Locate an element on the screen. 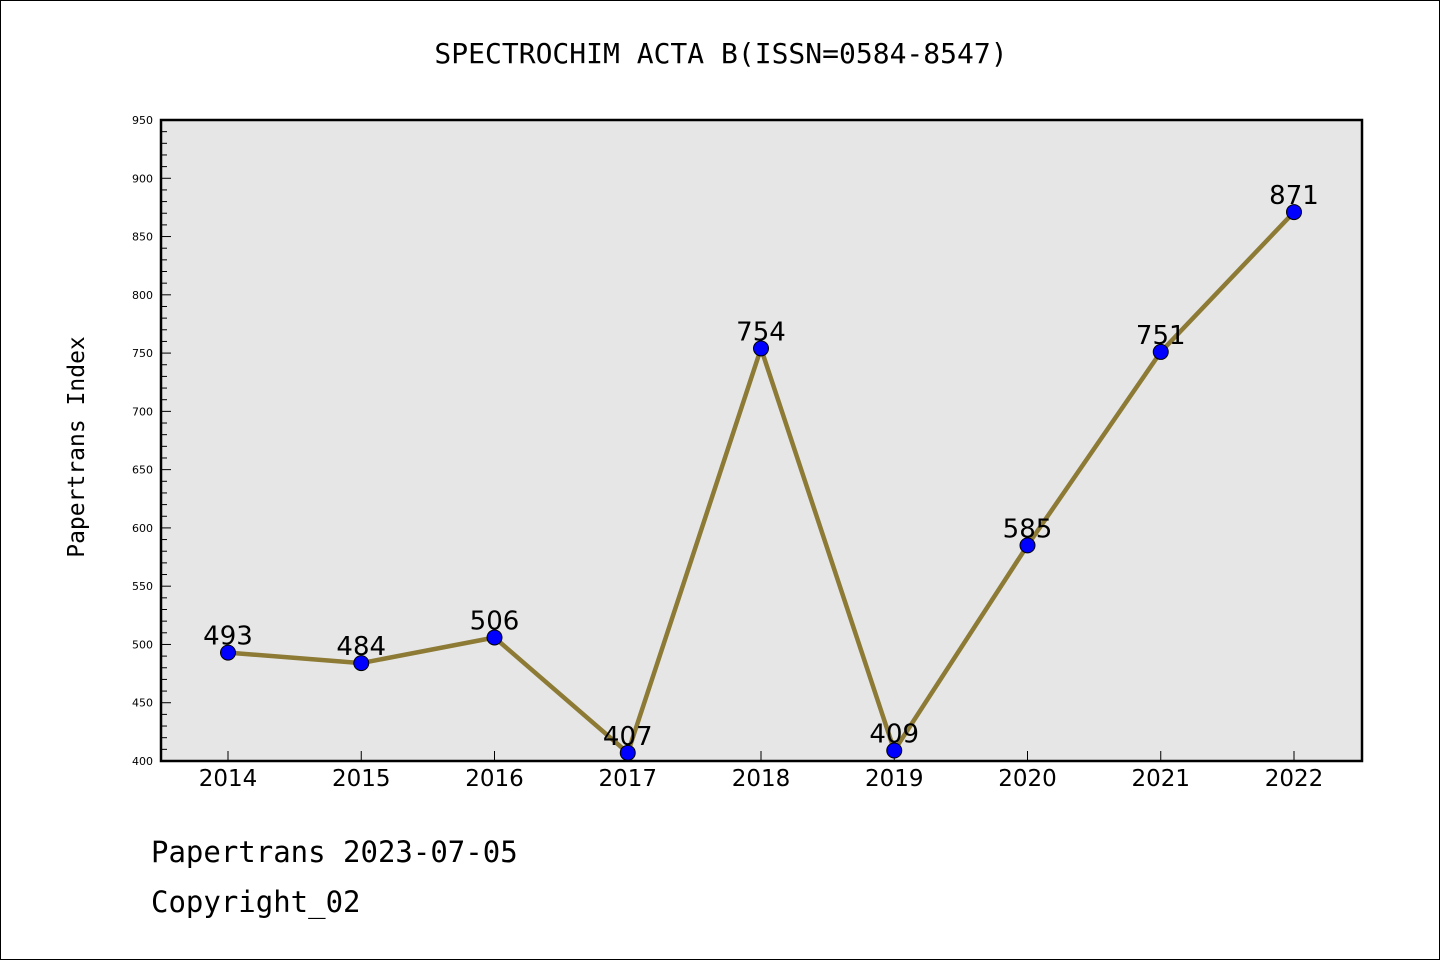 This screenshot has height=960, width=1440. y-tick-label: 850 is located at coordinates (142, 237).